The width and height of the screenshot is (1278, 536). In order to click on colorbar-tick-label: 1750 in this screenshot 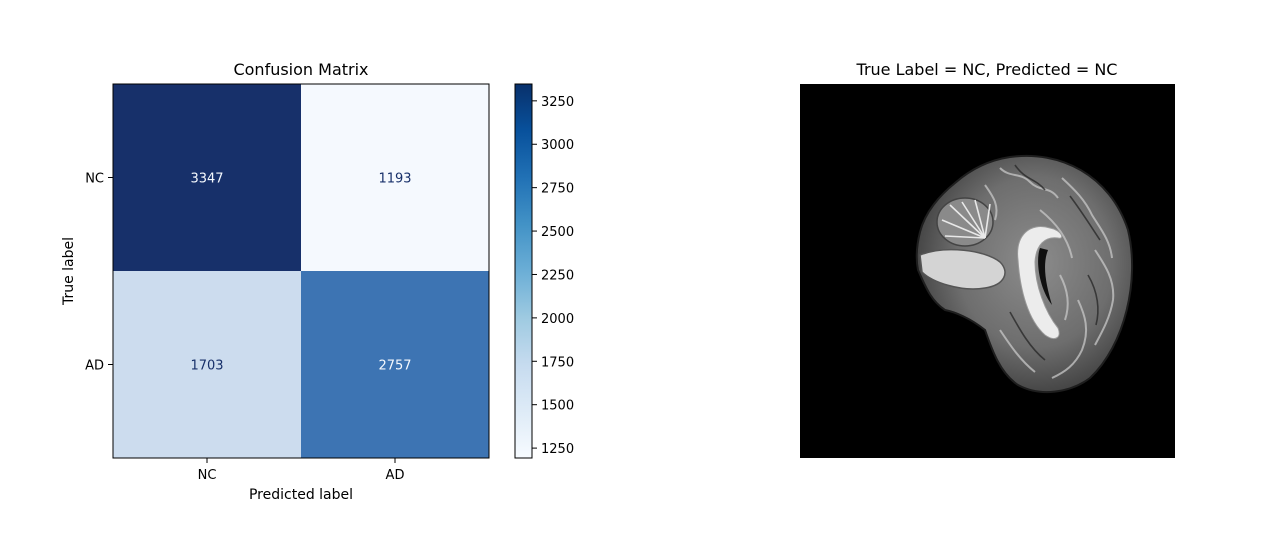, I will do `click(557, 362)`.